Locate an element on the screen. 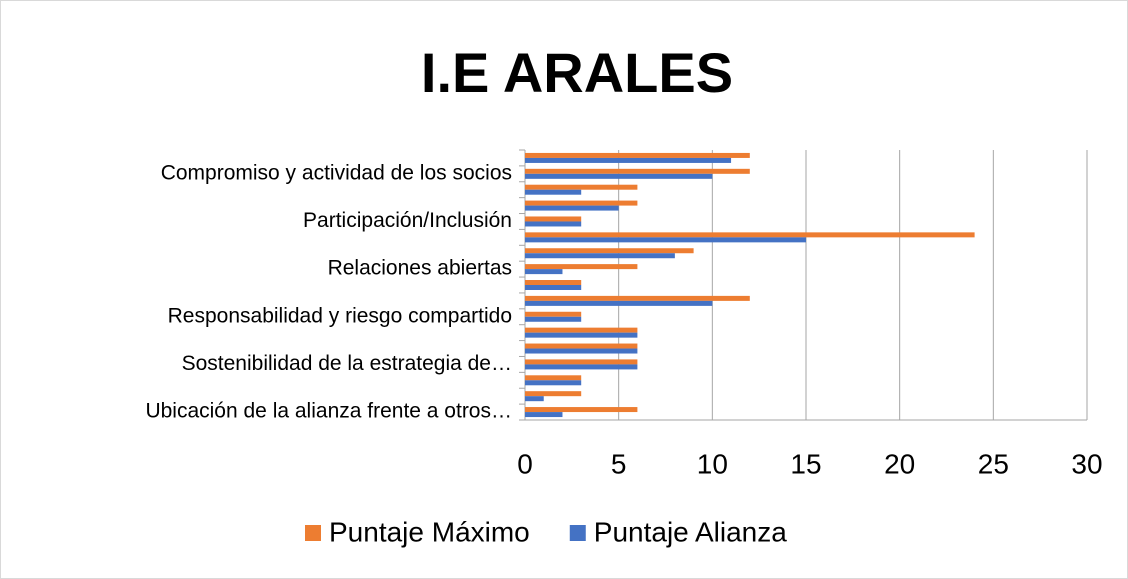 This screenshot has width=1128, height=579. x-tick-label: 5 is located at coordinates (619, 463).